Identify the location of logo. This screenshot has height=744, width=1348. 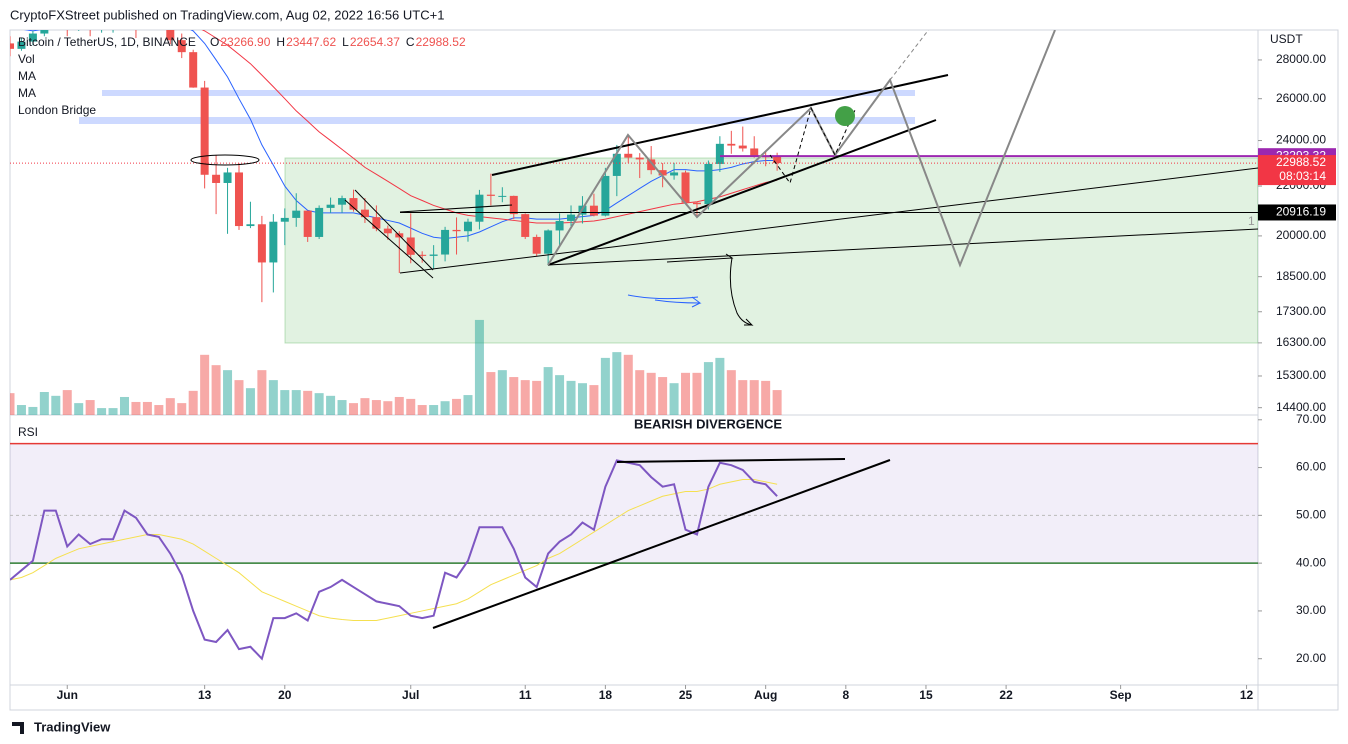
(18, 728).